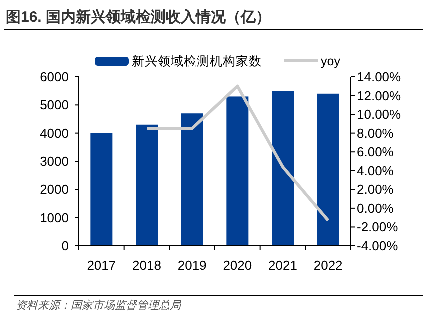  Describe the element at coordinates (375, 170) in the screenshot. I see `y2-tick-label: 4.00%` at that location.